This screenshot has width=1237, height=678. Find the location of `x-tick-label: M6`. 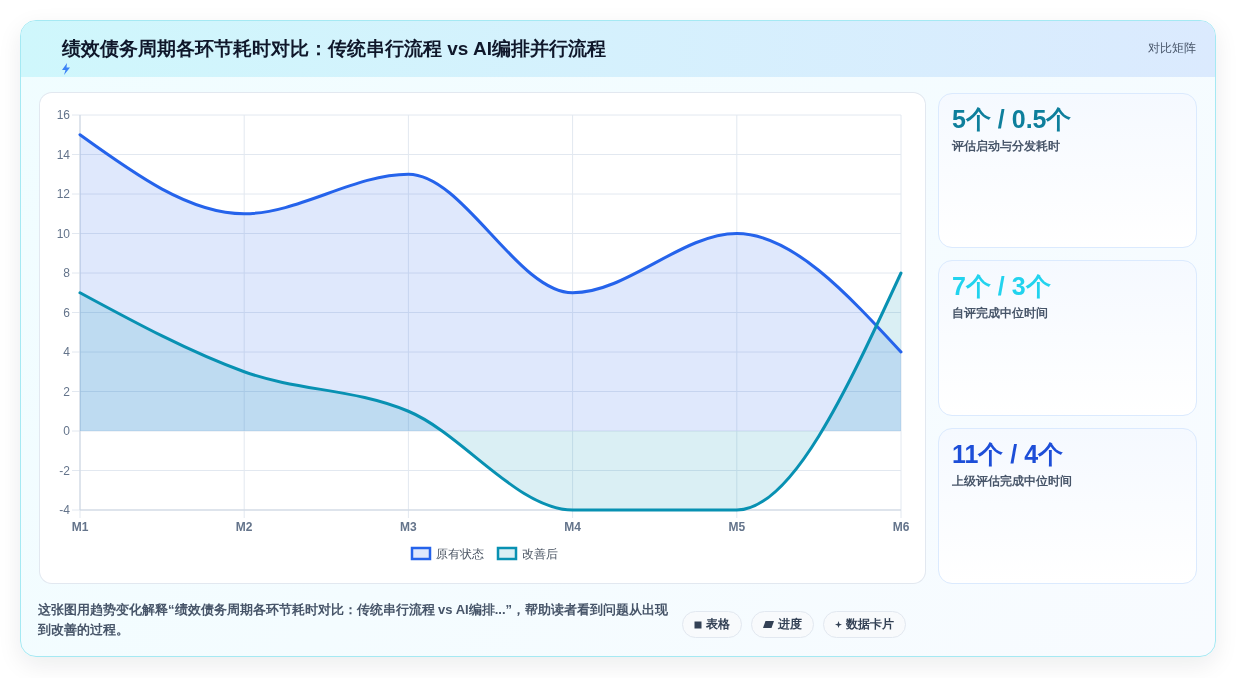

x-tick-label: M6 is located at coordinates (901, 527).